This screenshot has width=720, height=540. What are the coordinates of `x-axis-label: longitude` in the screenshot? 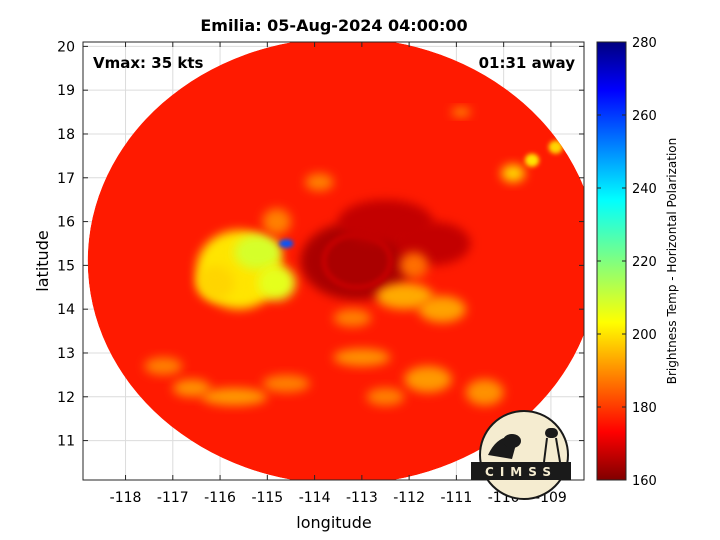 It's located at (333, 522).